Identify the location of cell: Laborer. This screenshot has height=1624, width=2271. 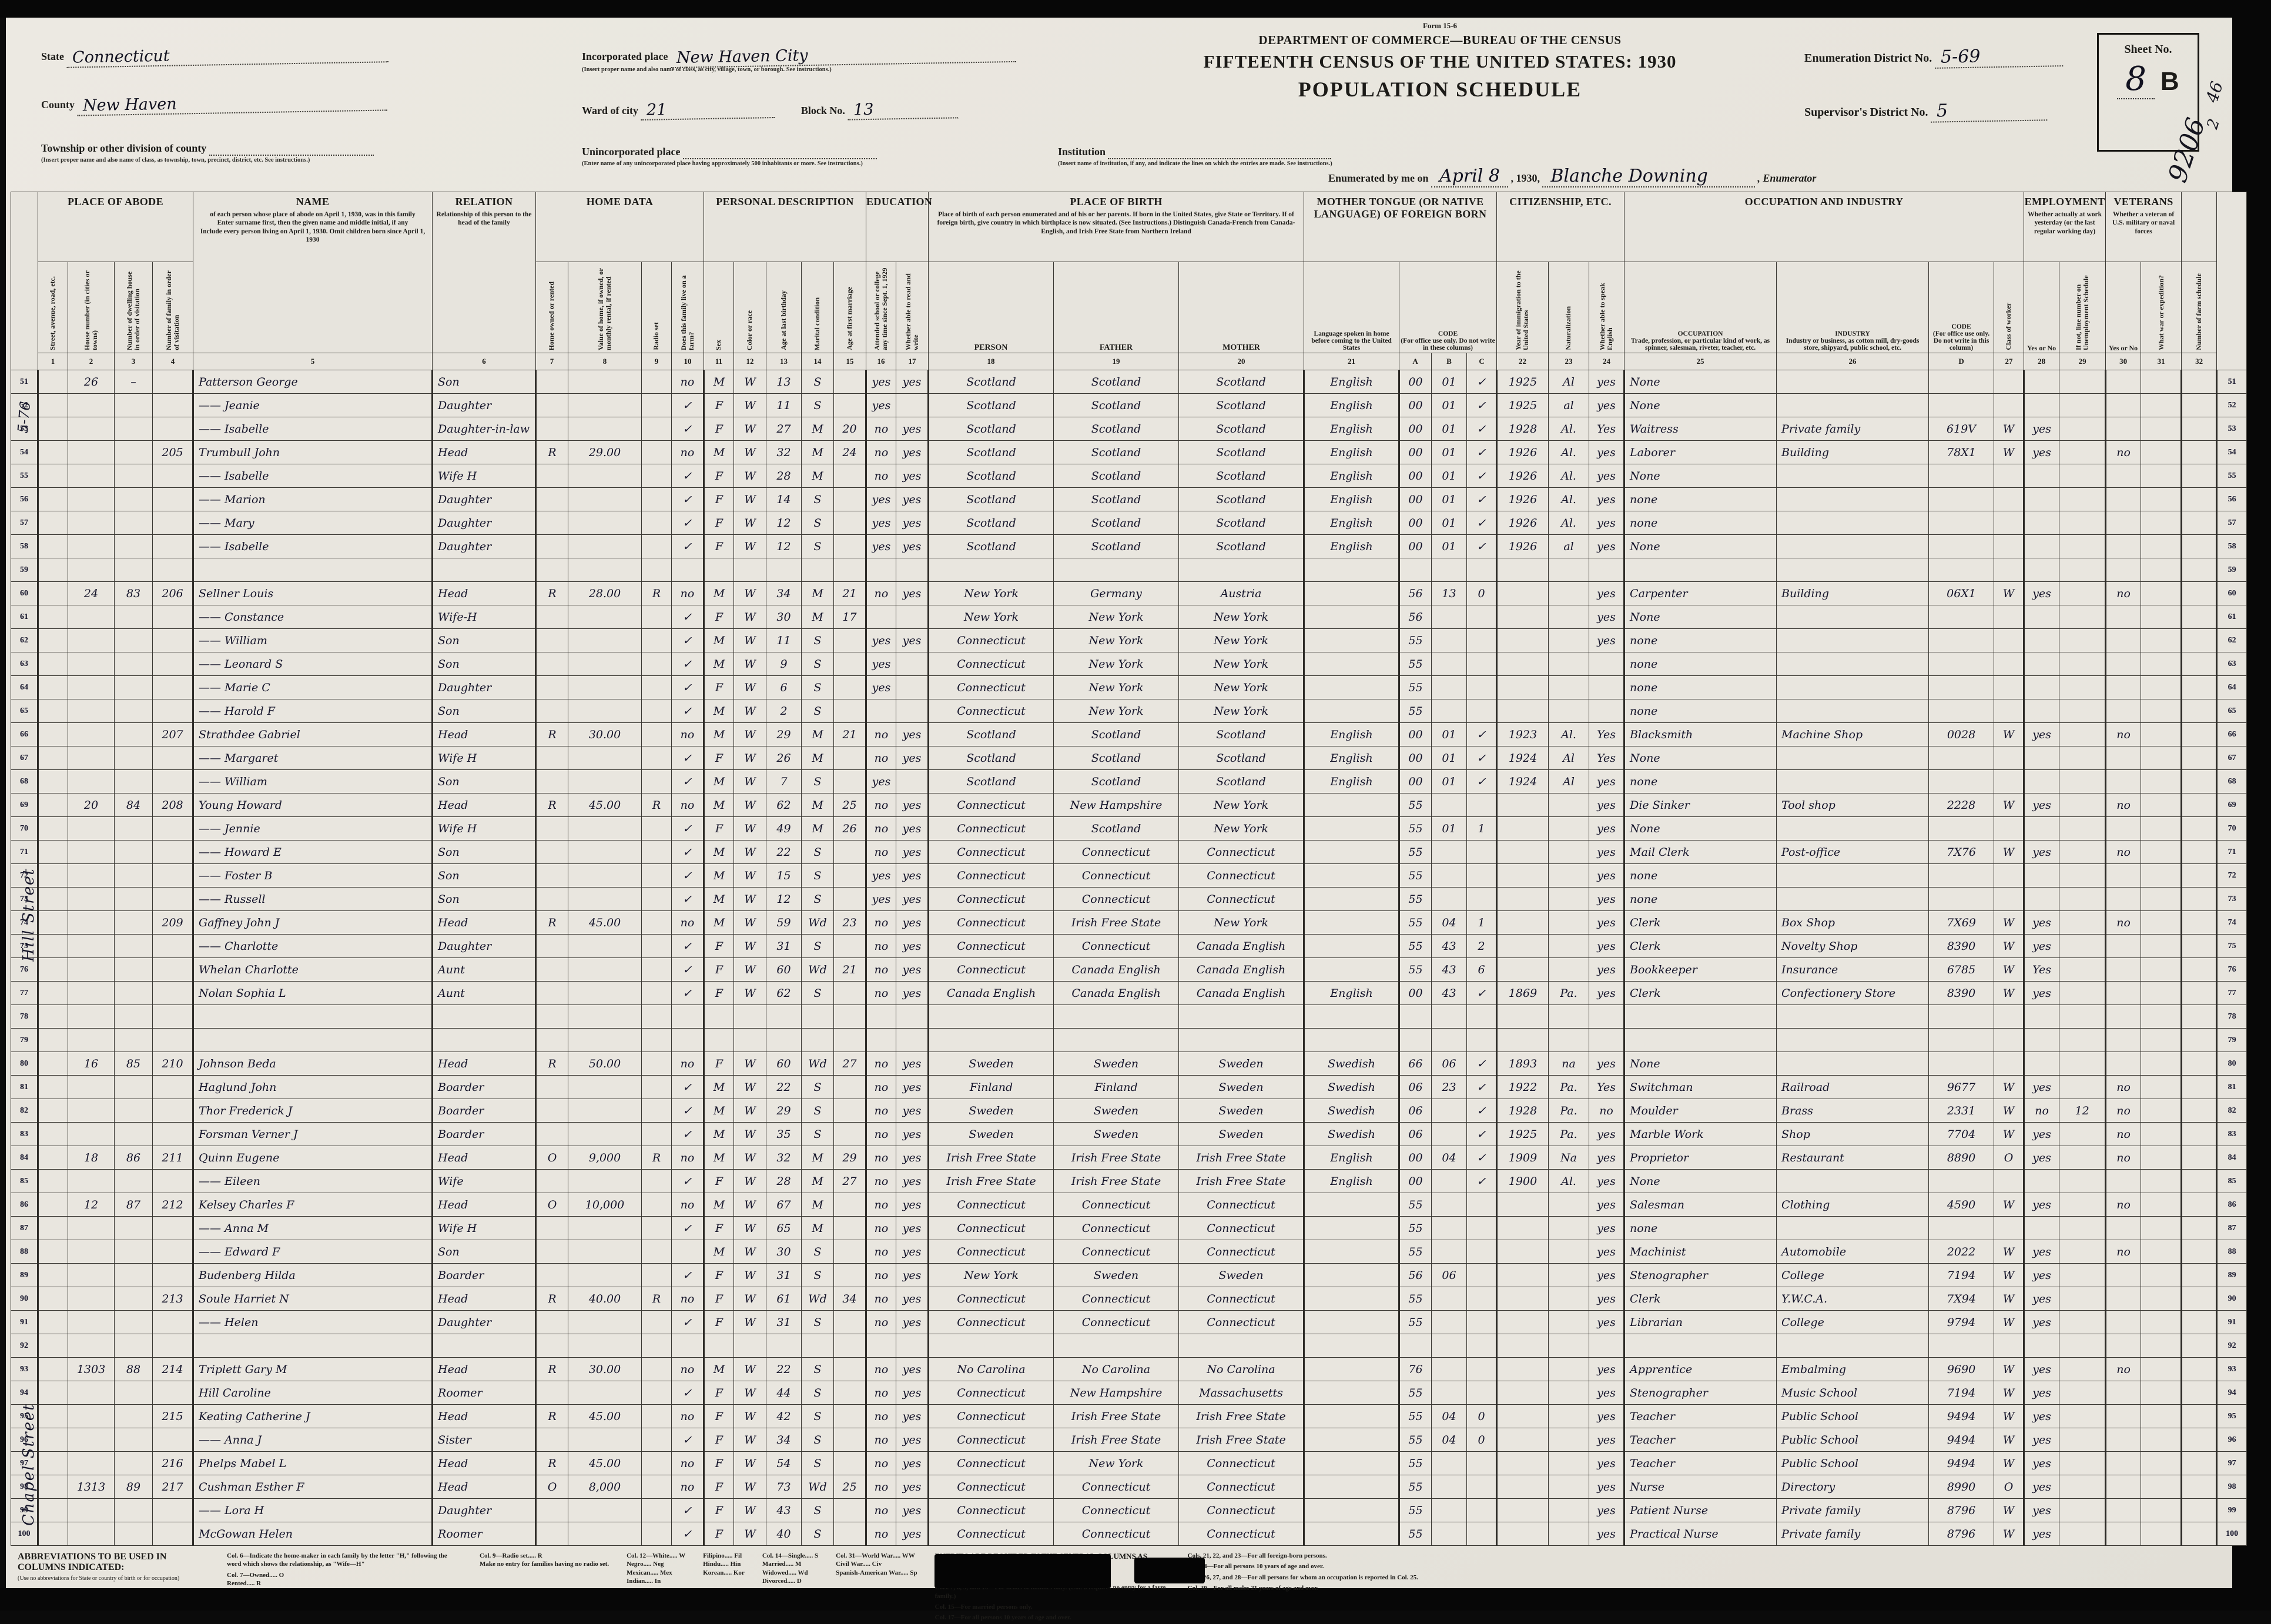
(1700, 452).